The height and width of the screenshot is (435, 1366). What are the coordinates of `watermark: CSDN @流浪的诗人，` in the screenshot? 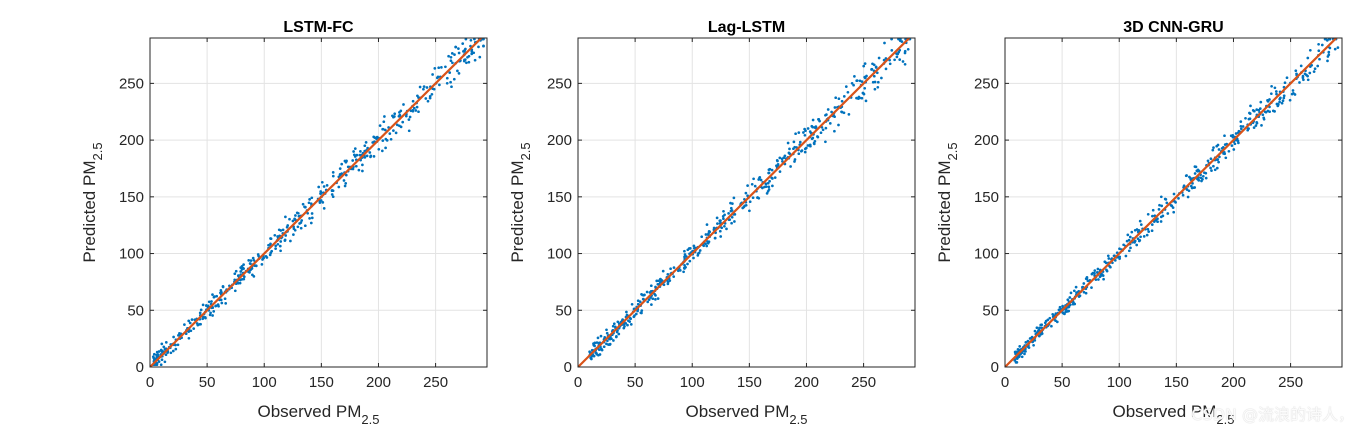 It's located at (1272, 414).